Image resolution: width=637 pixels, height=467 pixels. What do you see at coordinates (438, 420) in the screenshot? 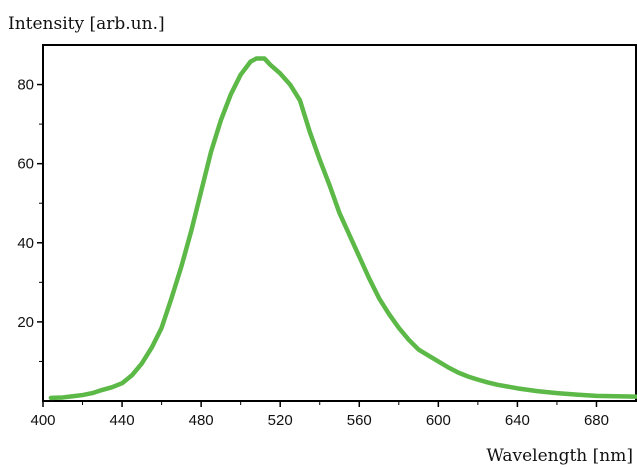
I see `x-tick-label: 600` at bounding box center [438, 420].